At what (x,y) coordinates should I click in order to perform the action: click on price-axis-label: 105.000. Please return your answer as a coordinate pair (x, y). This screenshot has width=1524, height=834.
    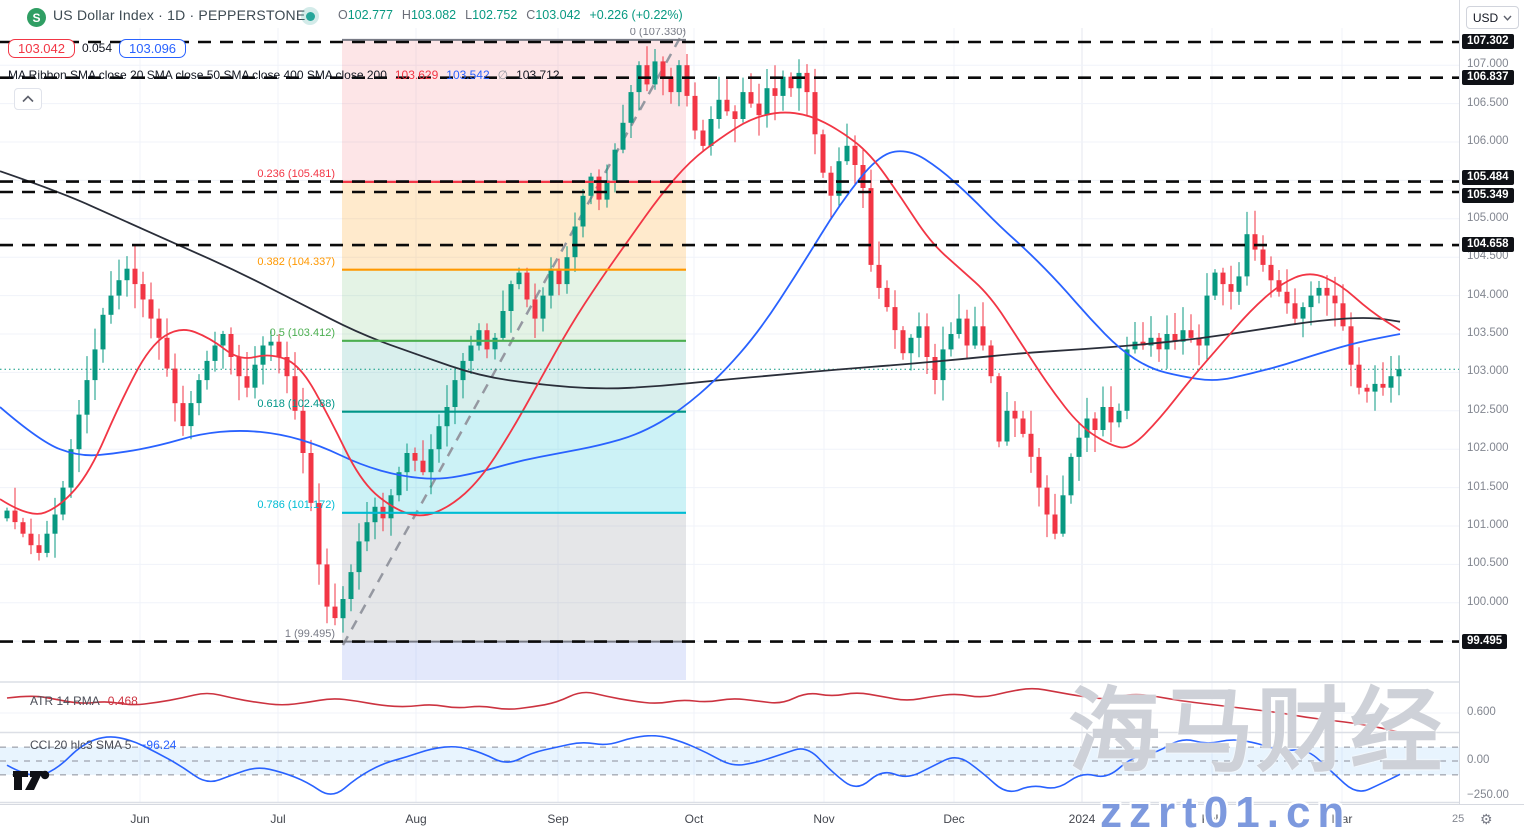
    Looking at the image, I should click on (1488, 217).